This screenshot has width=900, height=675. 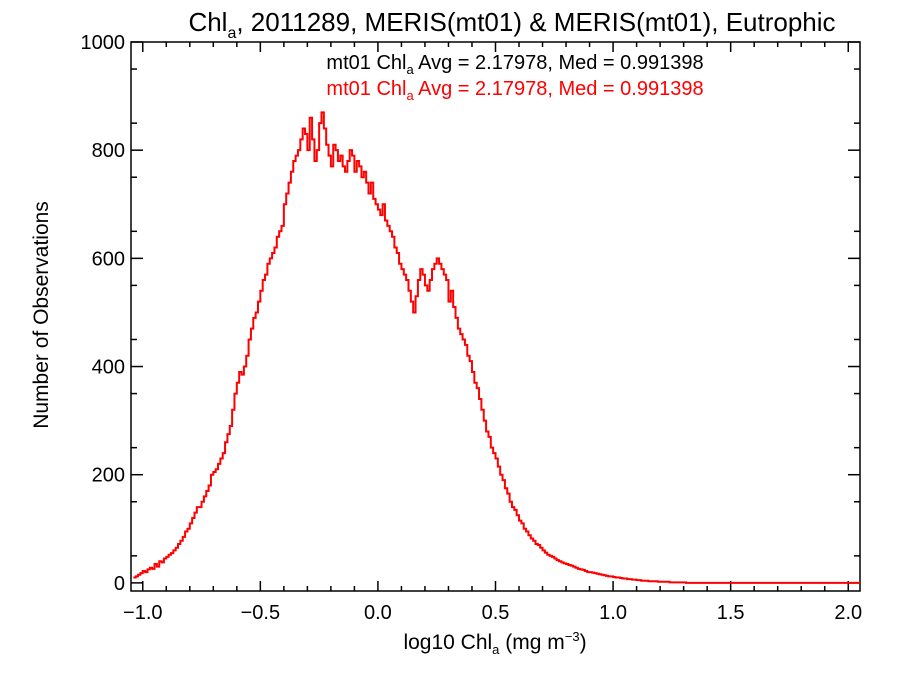 I want to click on x-tick-label: 2.0, so click(x=848, y=613).